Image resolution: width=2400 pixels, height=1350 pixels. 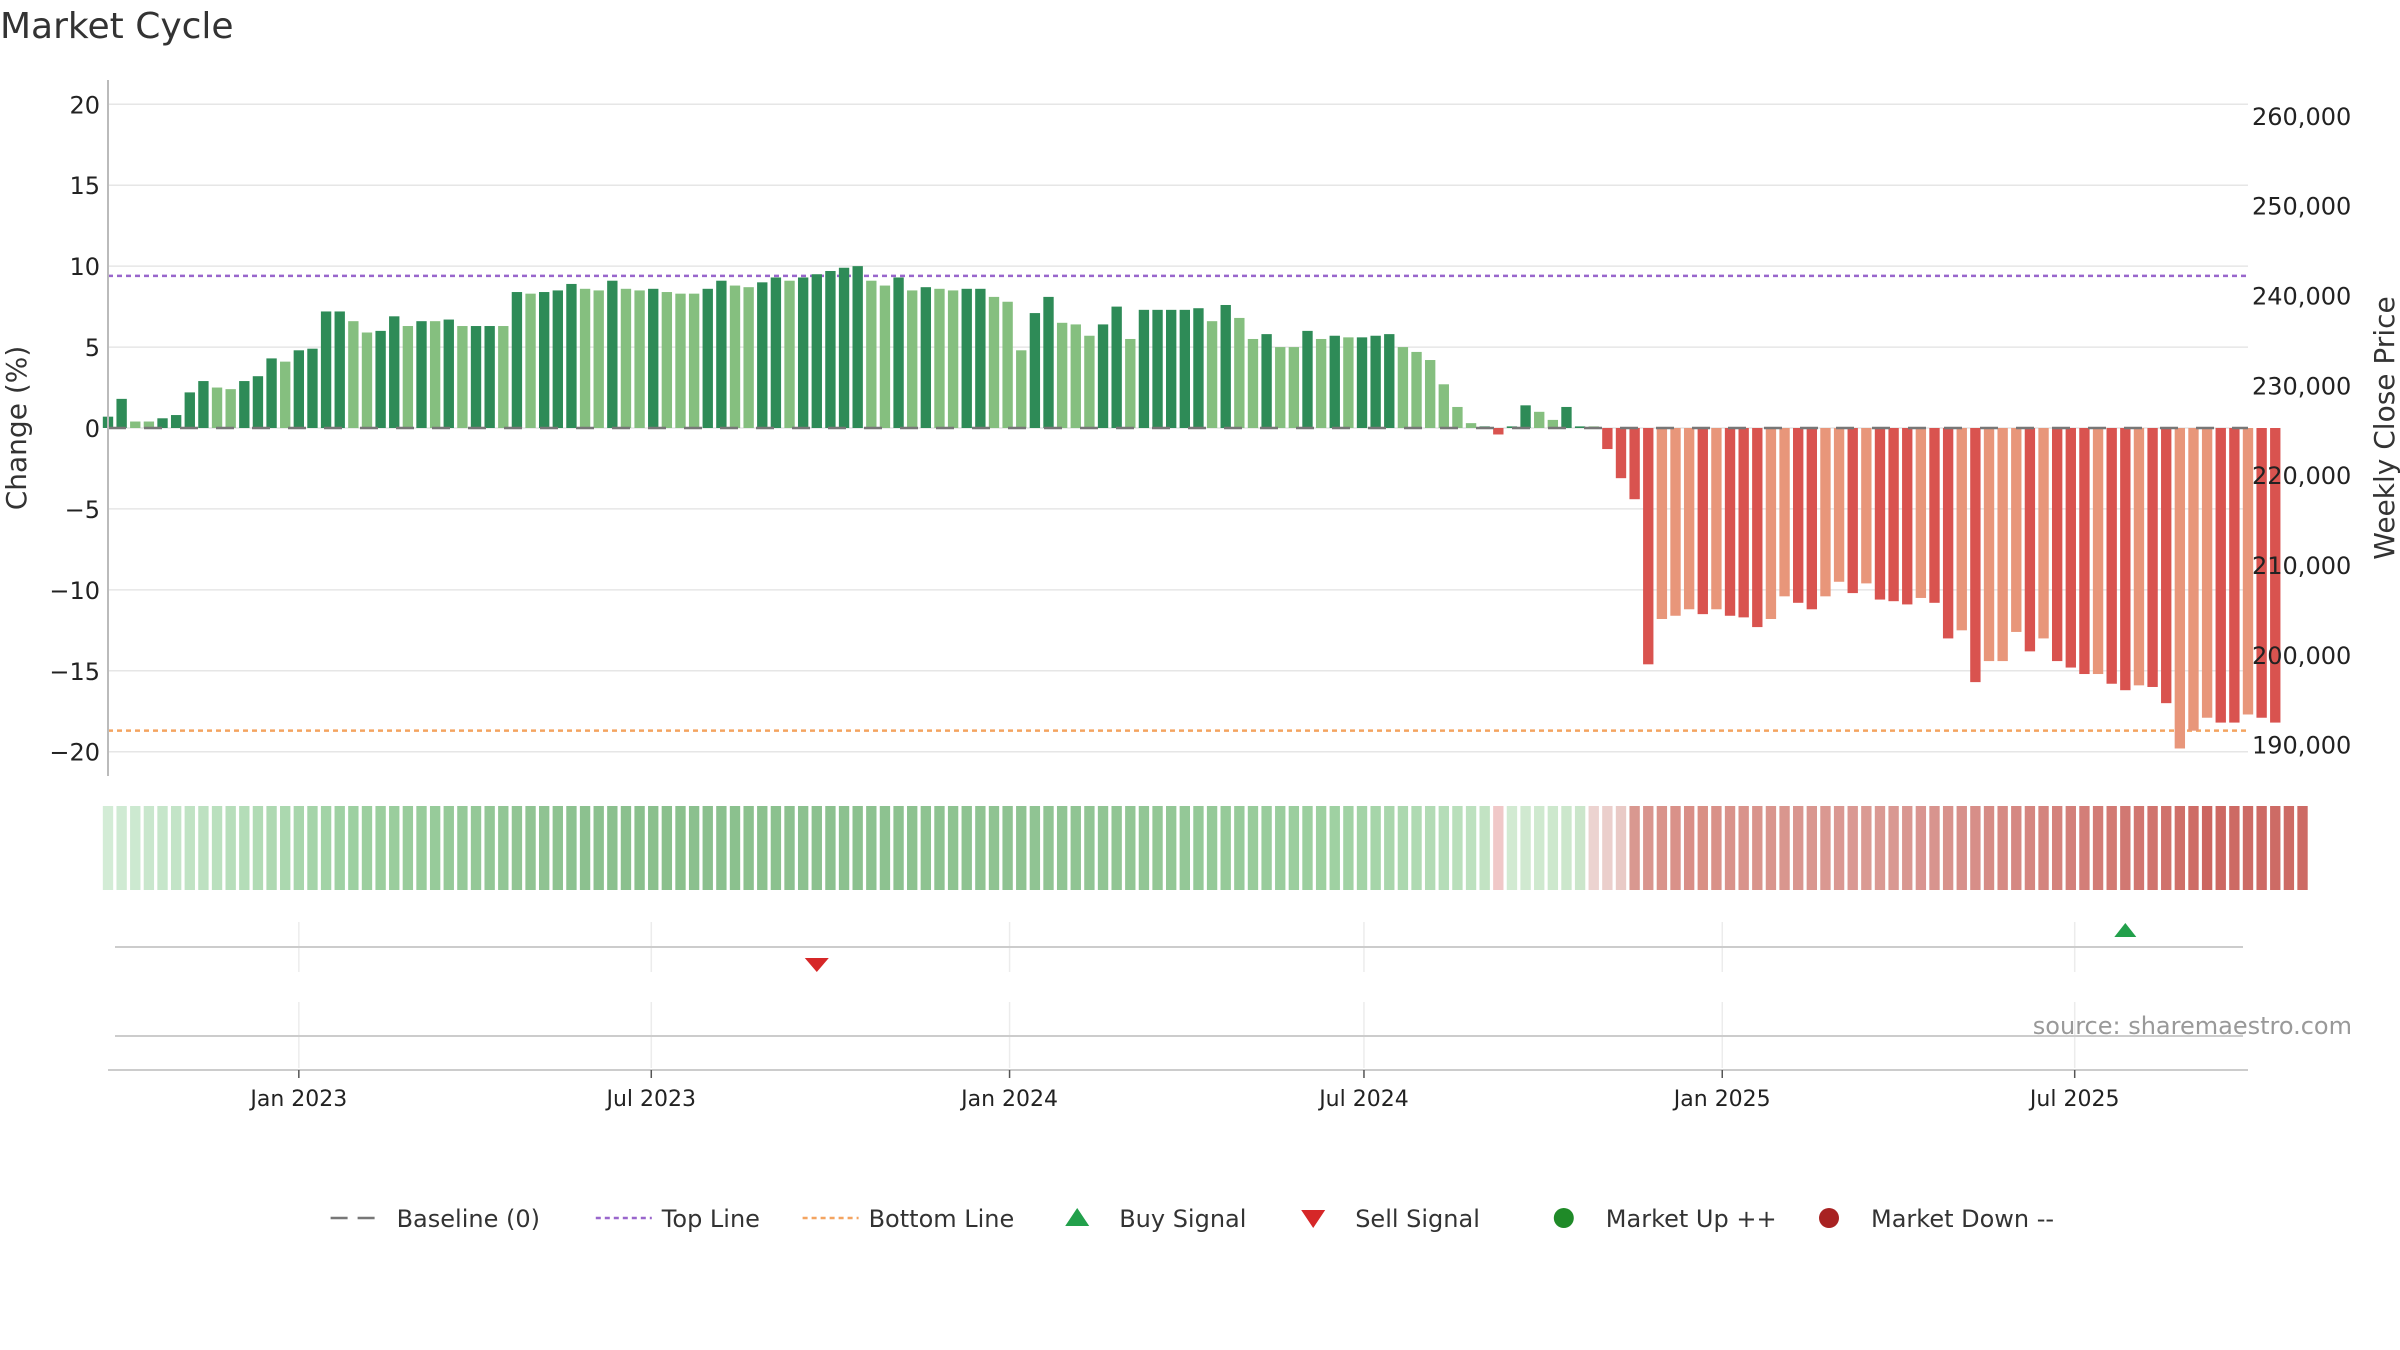 I want to click on y2-axis-title: Weekly Close Price, so click(x=2384, y=427).